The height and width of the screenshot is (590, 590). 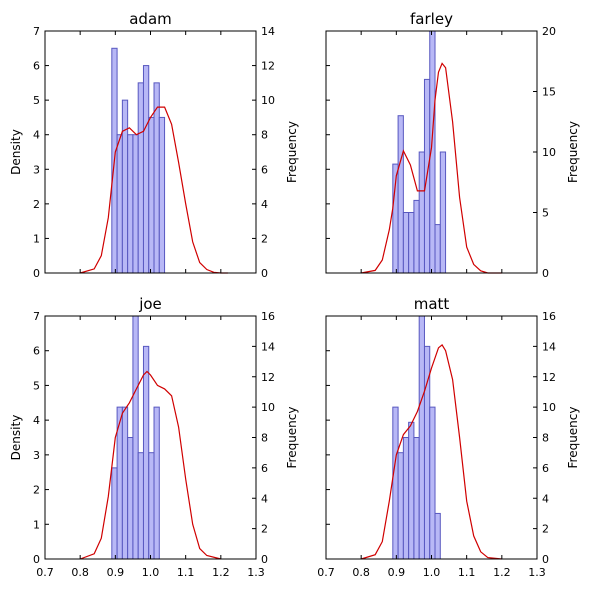 What do you see at coordinates (431, 19) in the screenshot?
I see `panel-title: farley` at bounding box center [431, 19].